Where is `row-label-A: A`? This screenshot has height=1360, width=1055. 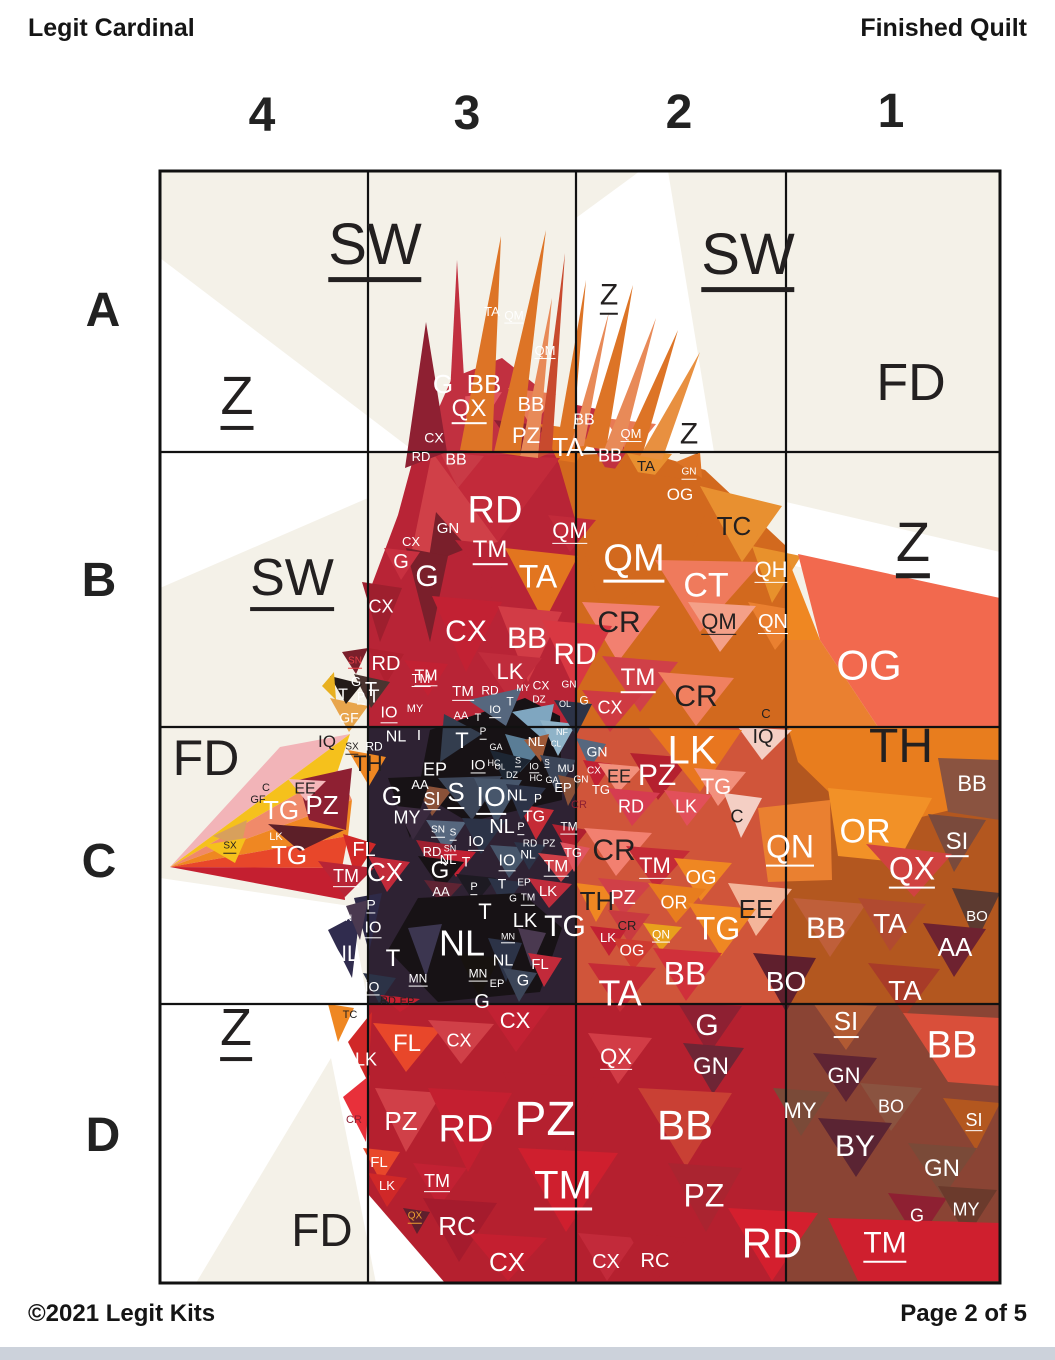 row-label-A: A is located at coordinates (103, 310).